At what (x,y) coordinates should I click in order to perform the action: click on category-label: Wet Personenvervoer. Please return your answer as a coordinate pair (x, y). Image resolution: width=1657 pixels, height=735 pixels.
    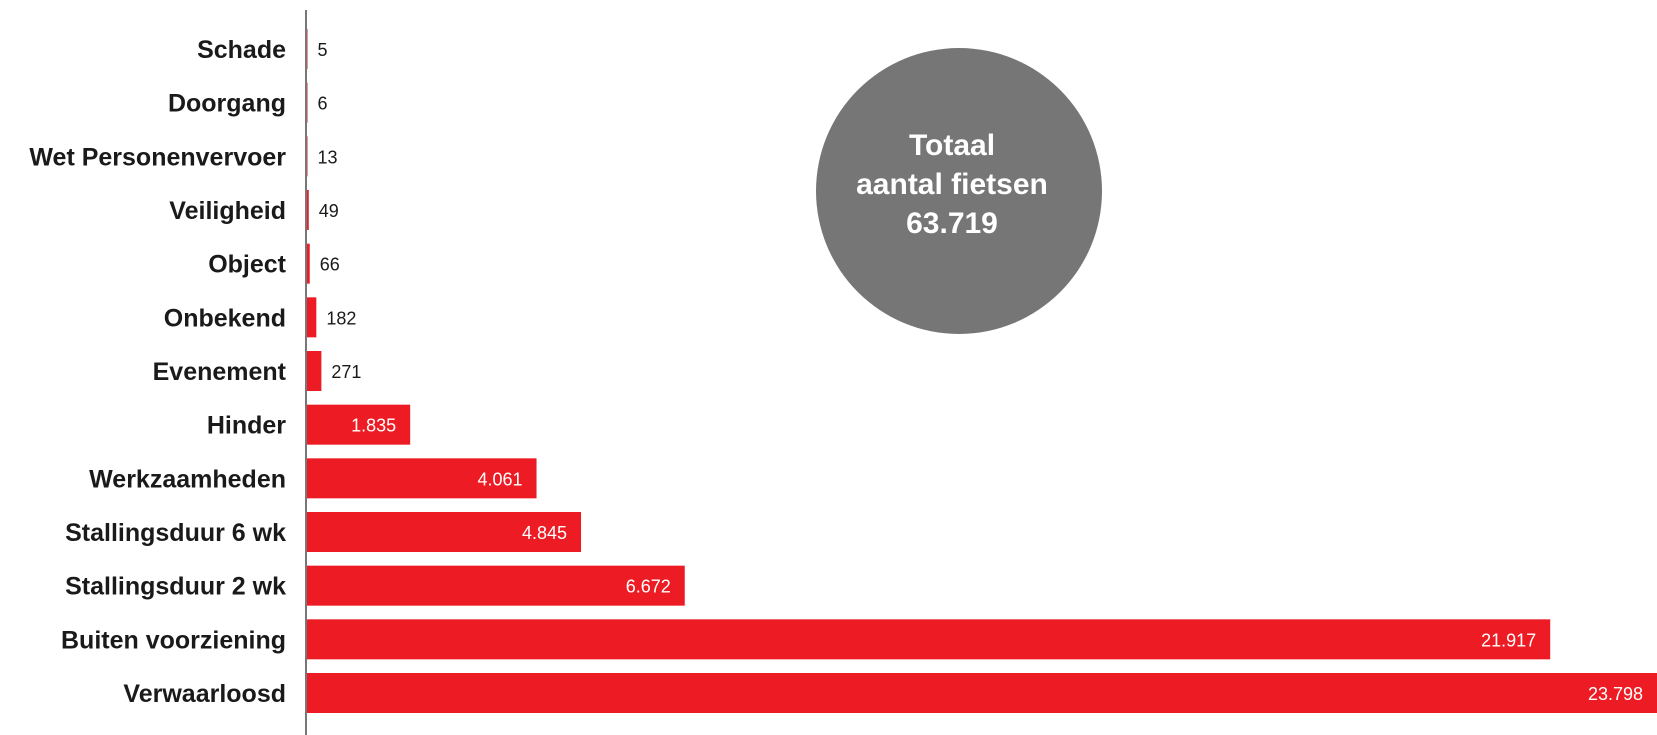
    Looking at the image, I should click on (157, 157).